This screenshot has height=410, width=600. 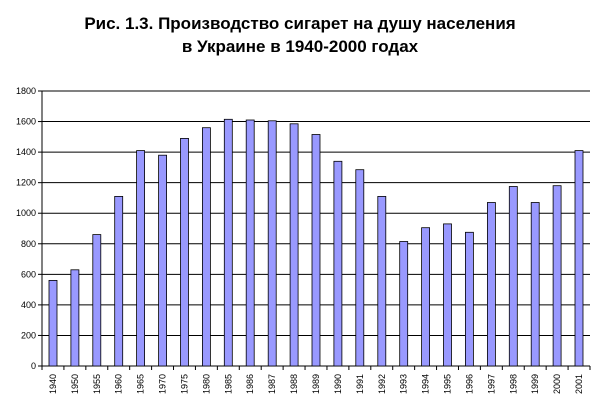 What do you see at coordinates (228, 384) in the screenshot?
I see `x-tick-label-1985: 1985` at bounding box center [228, 384].